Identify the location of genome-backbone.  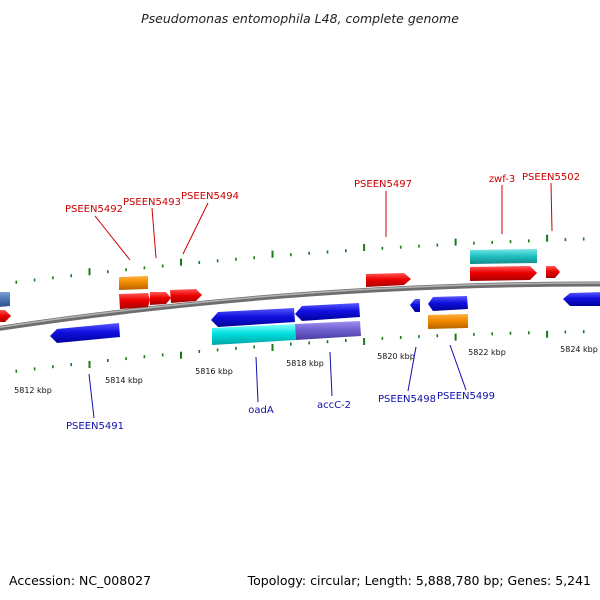
(300, 306).